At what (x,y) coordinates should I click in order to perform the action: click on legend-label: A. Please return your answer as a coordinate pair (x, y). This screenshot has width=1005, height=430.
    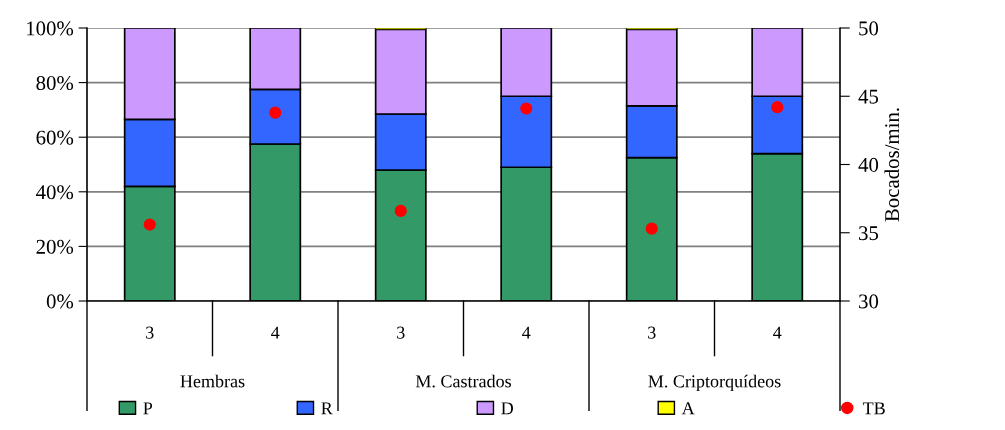
    Looking at the image, I should click on (688, 408).